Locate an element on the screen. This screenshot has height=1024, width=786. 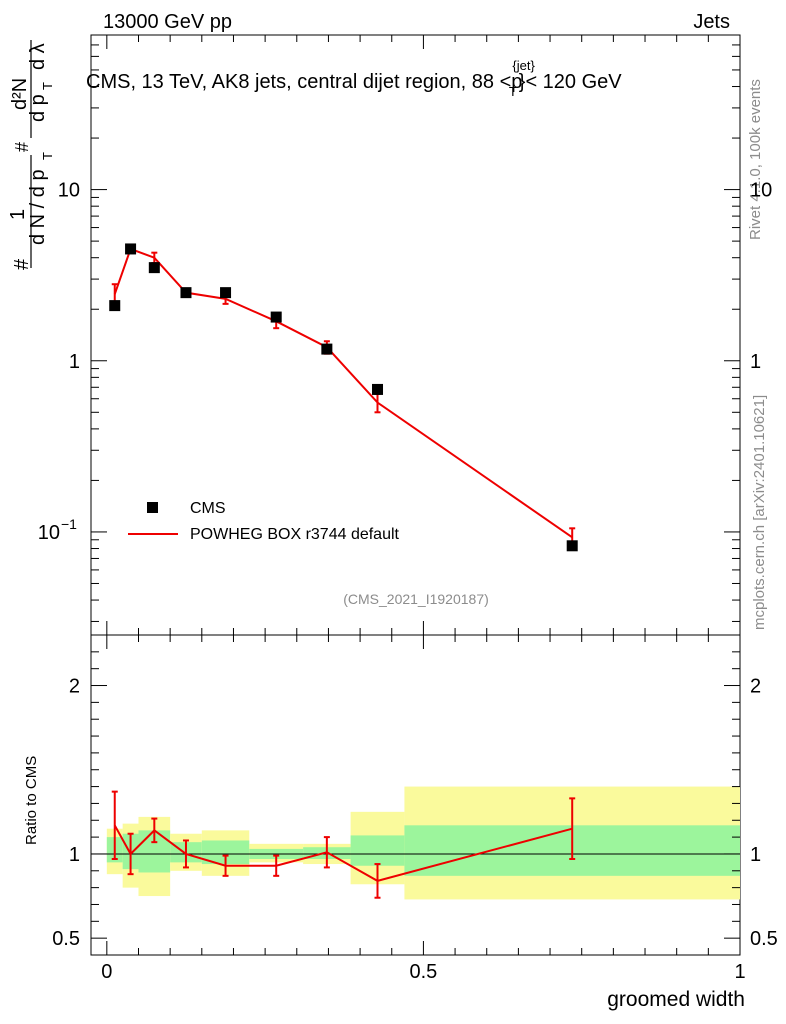
main-ytick-label-0p1: 10 is located at coordinates (49, 533).